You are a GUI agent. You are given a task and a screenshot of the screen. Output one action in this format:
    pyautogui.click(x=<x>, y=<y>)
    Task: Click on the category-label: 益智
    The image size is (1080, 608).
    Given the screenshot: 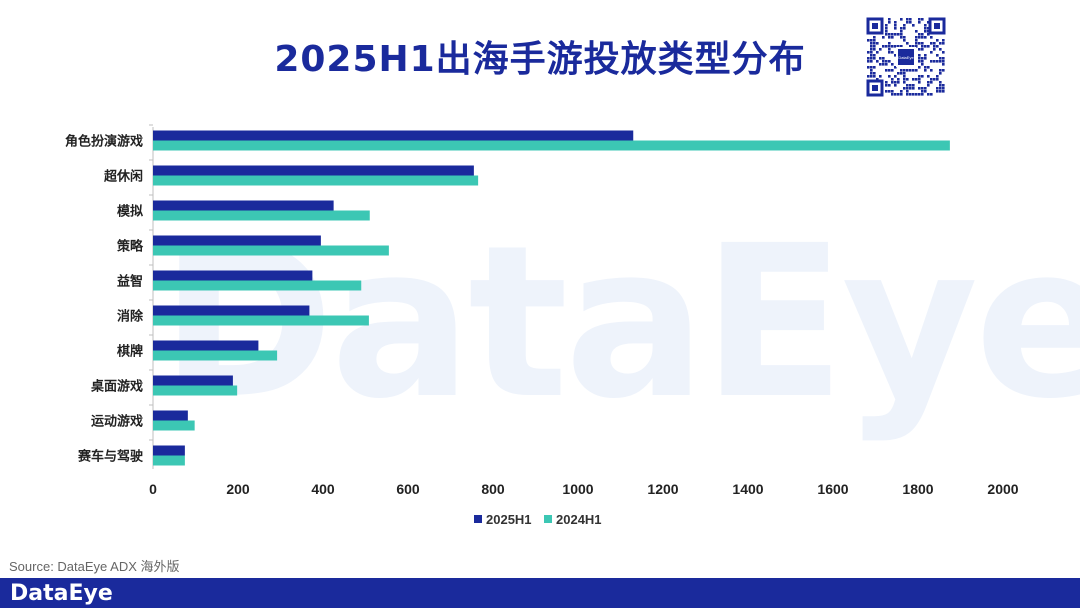 What is the action you would take?
    pyautogui.click(x=130, y=282)
    